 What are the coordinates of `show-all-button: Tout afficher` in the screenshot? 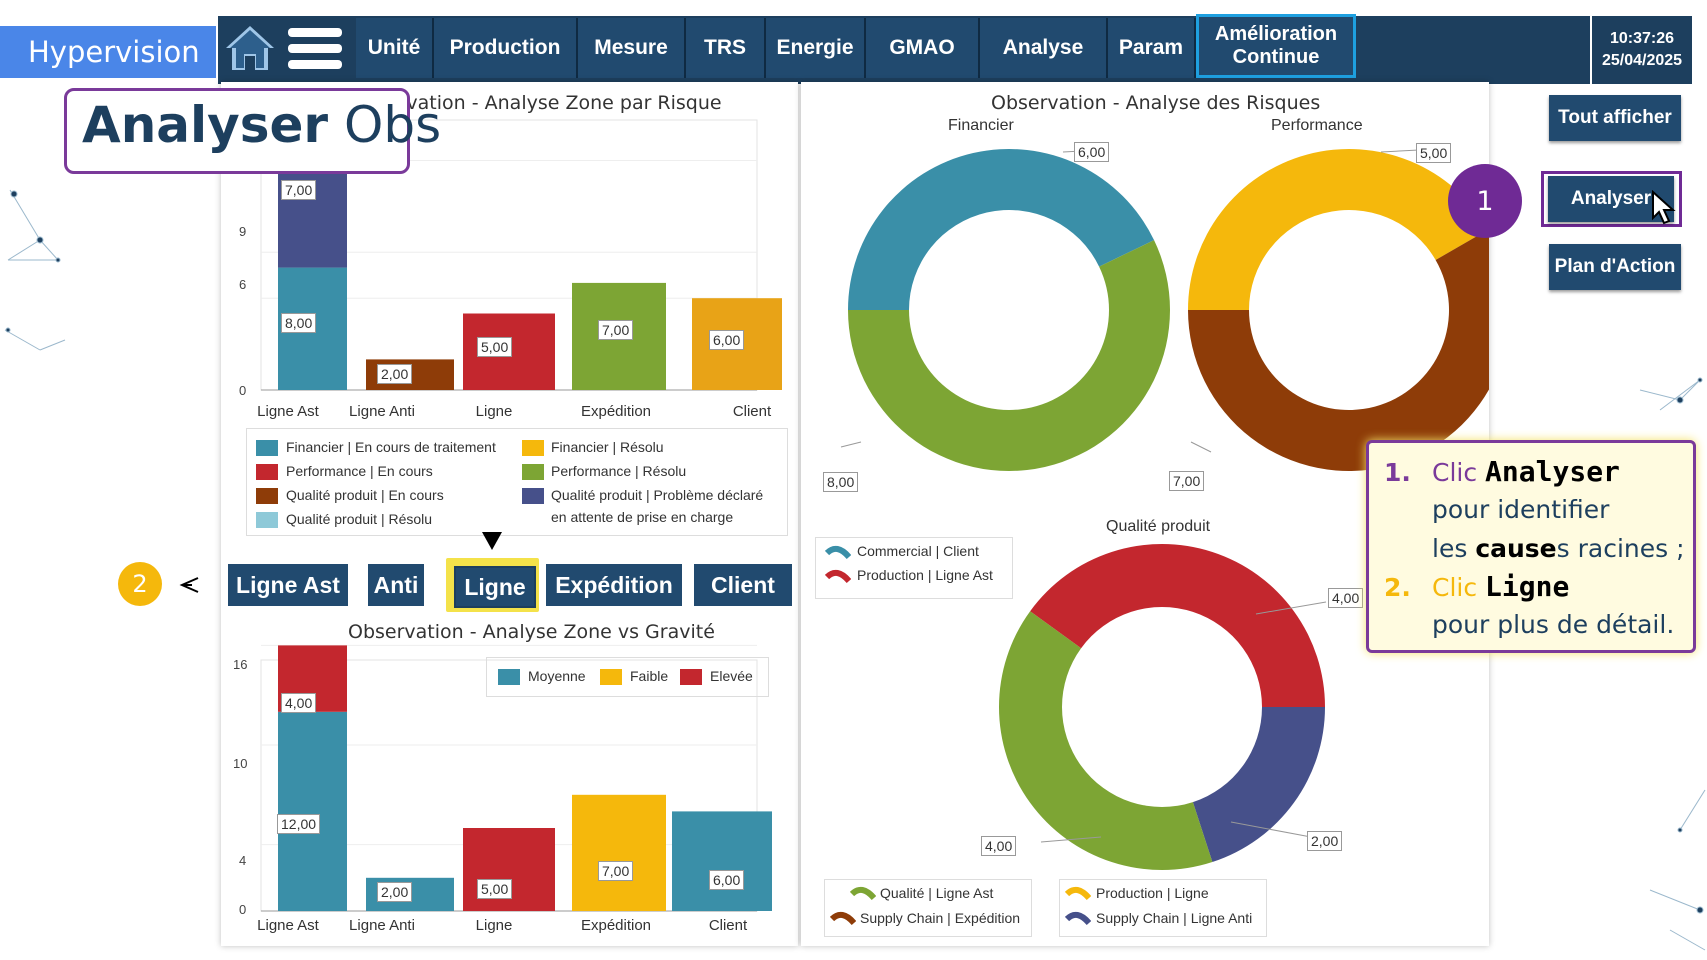 It's located at (1615, 118).